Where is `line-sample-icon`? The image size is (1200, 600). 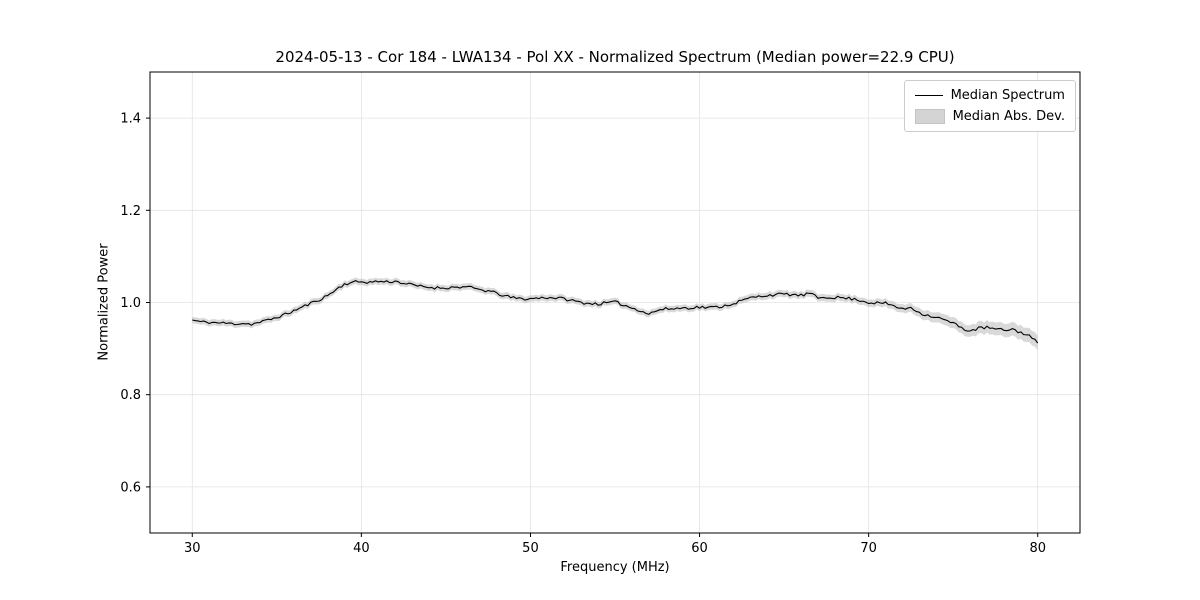 line-sample-icon is located at coordinates (928, 95).